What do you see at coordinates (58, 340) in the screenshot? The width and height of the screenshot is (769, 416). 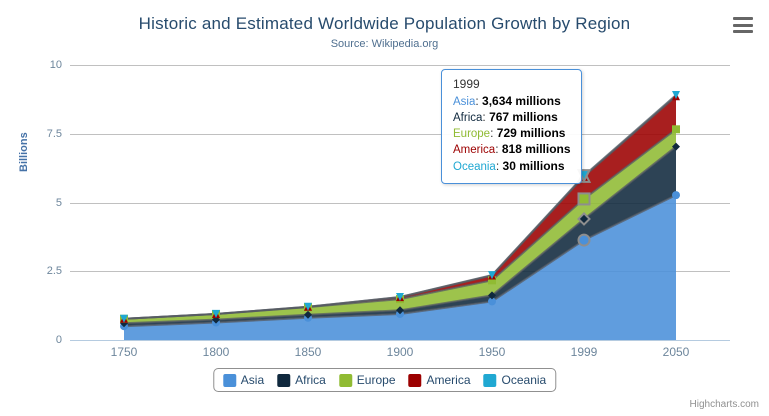 I see `y-axis-tick-label: 0` at bounding box center [58, 340].